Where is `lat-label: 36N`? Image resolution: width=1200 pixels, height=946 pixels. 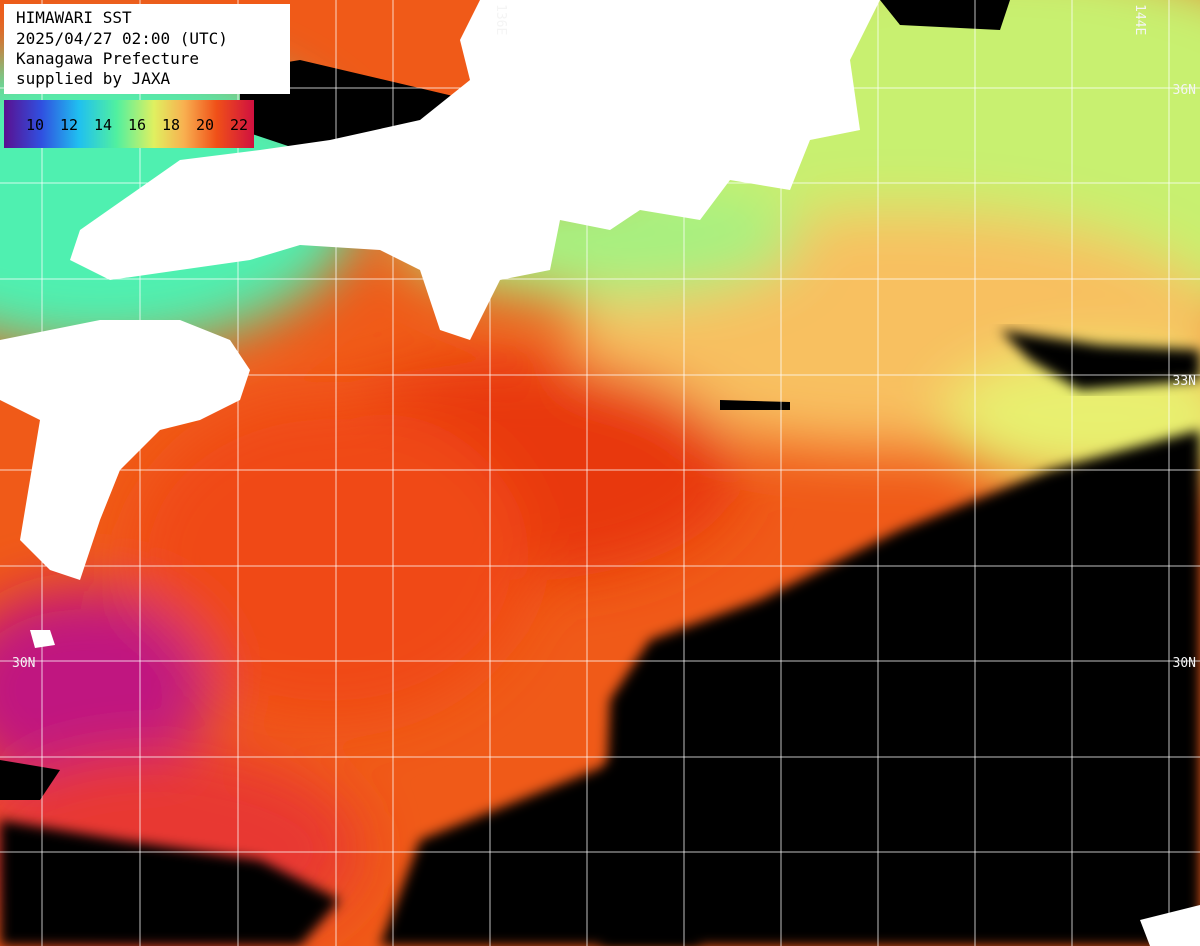 lat-label: 36N is located at coordinates (1184, 90).